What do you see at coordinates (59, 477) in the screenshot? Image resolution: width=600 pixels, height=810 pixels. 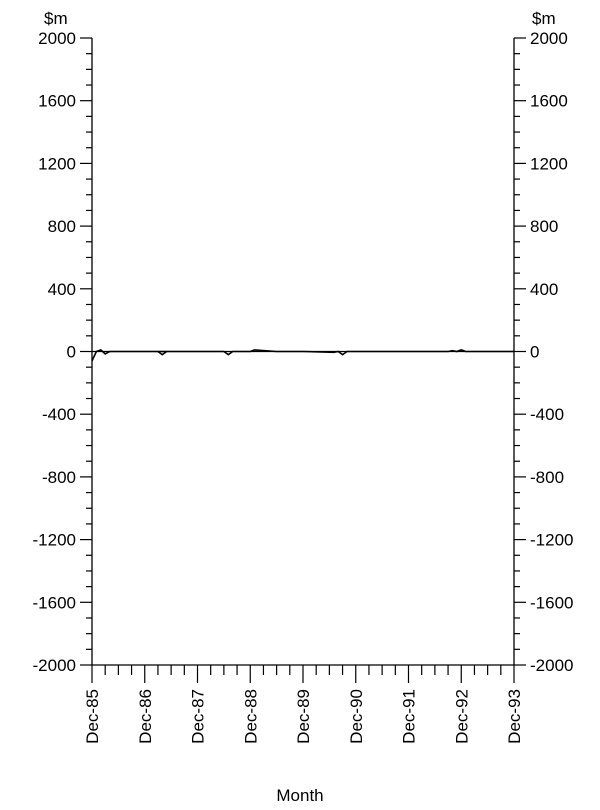 I see `y-tick-label-left: -800` at bounding box center [59, 477].